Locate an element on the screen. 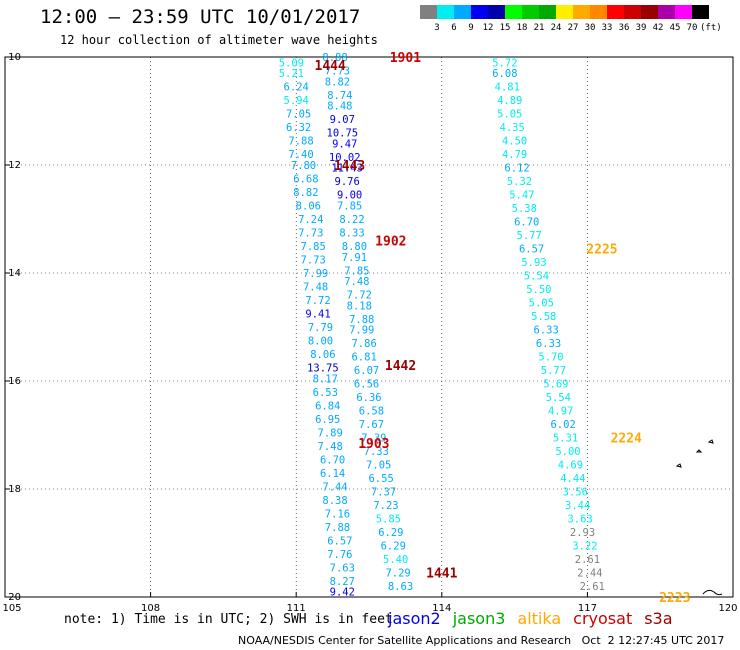  wave-height-value: 6.68 is located at coordinates (305, 180).